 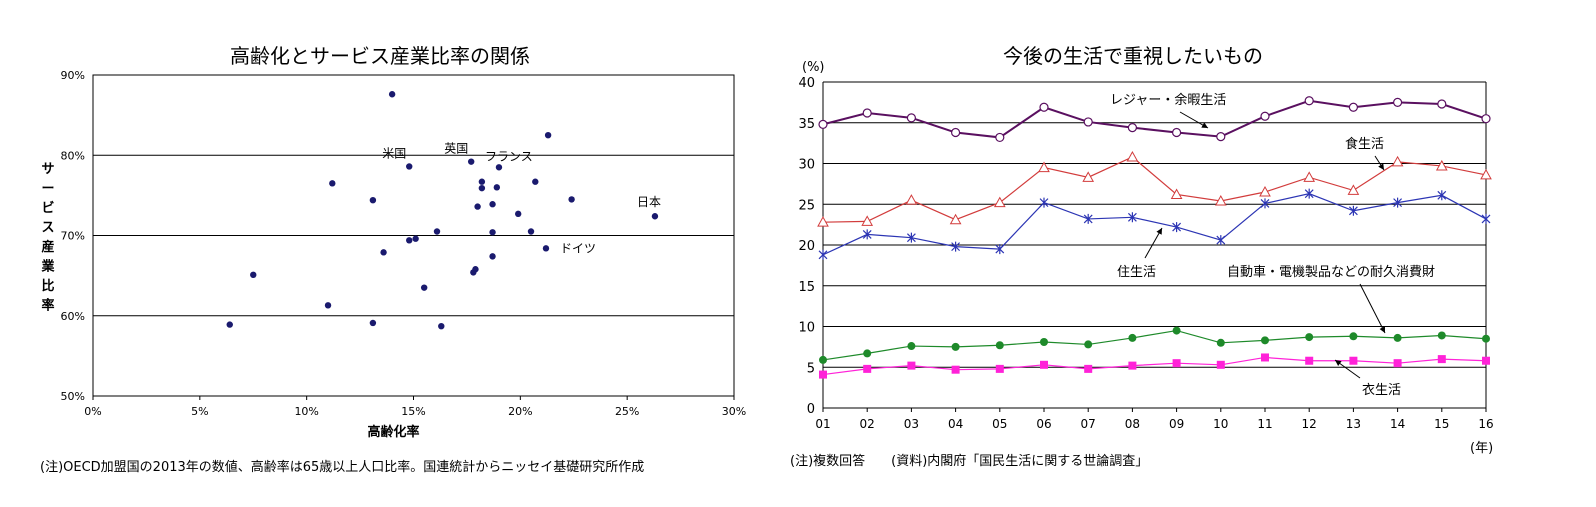 What do you see at coordinates (73, 236) in the screenshot?
I see `y-tick-label: 70%` at bounding box center [73, 236].